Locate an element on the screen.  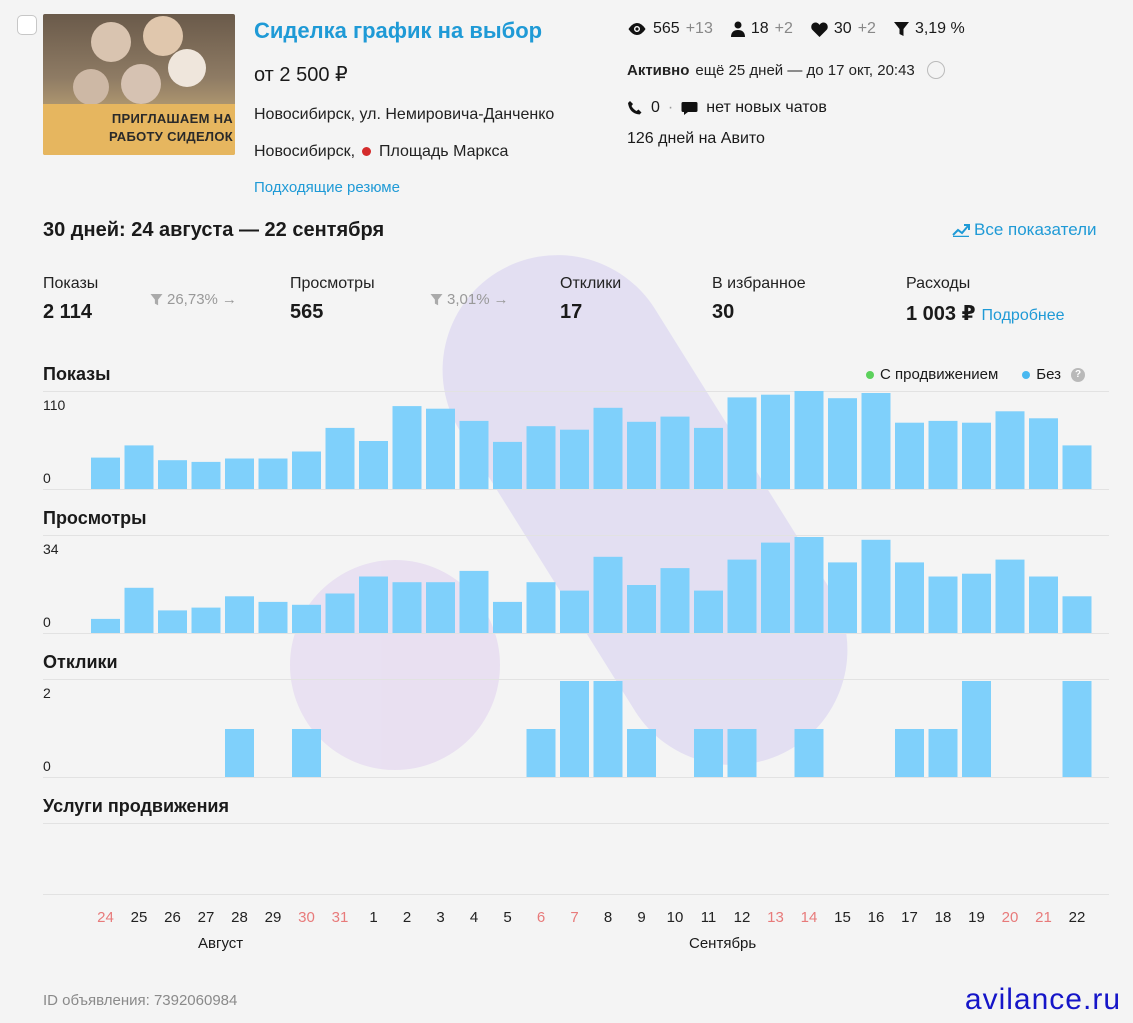
listing-thumbnail: ПРИГЛАШАЕМ НА РАБОТУ СИДЕЛОК is located at coordinates (139, 84).